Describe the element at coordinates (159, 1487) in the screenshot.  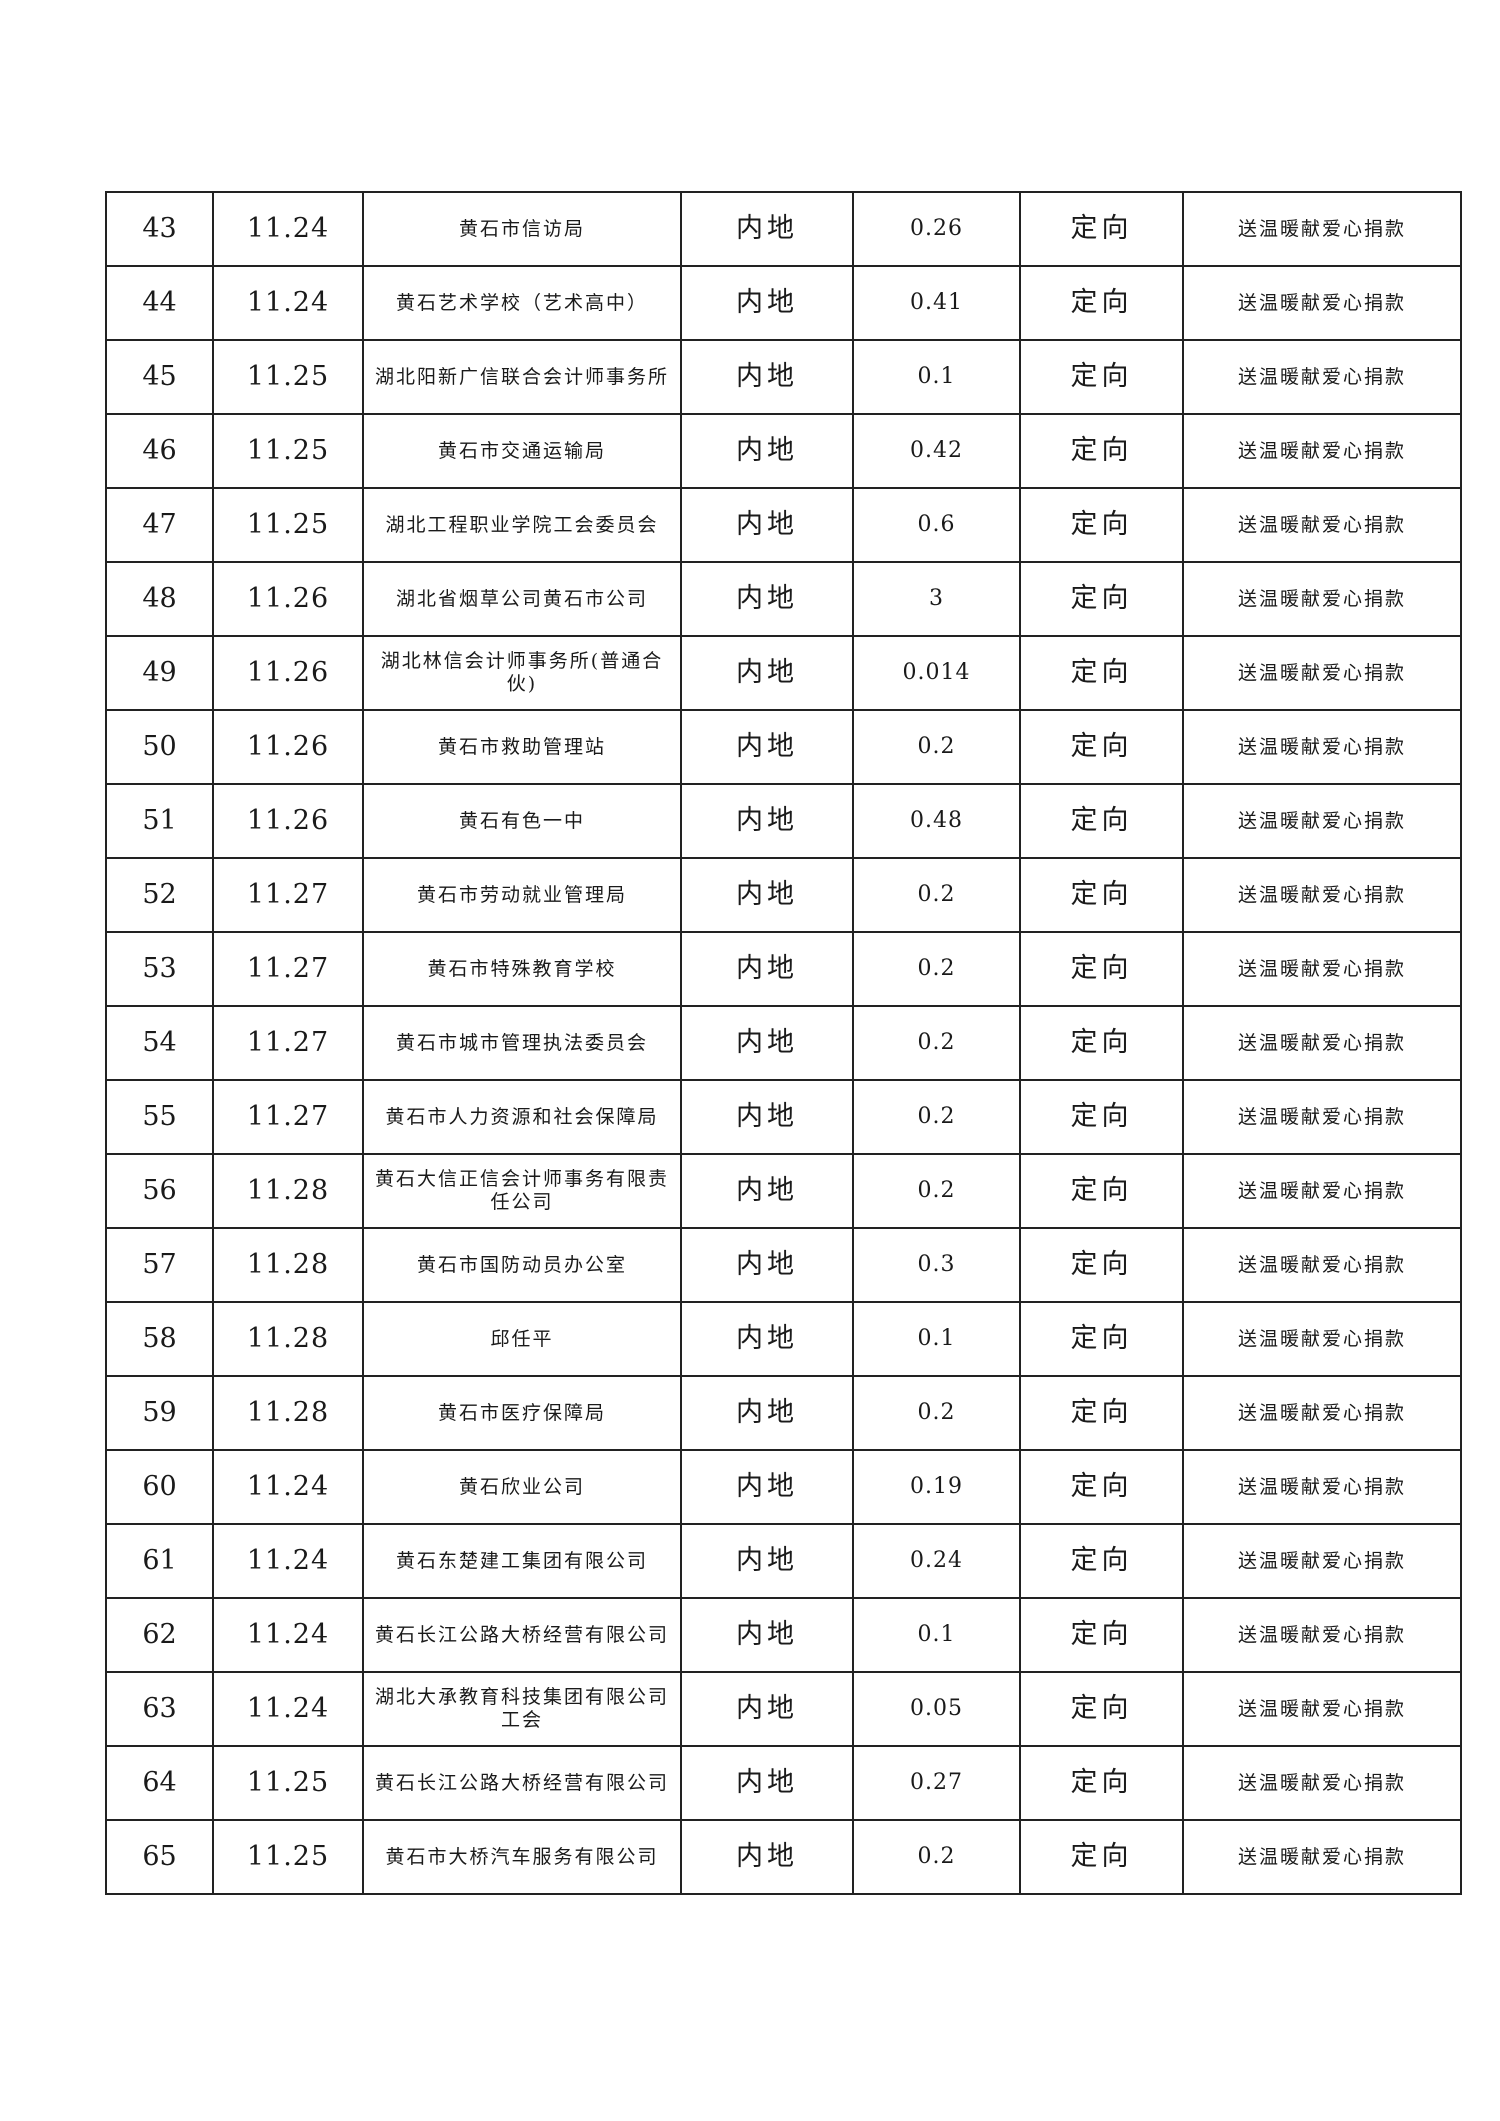
I see `row-number-cell: 60` at that location.